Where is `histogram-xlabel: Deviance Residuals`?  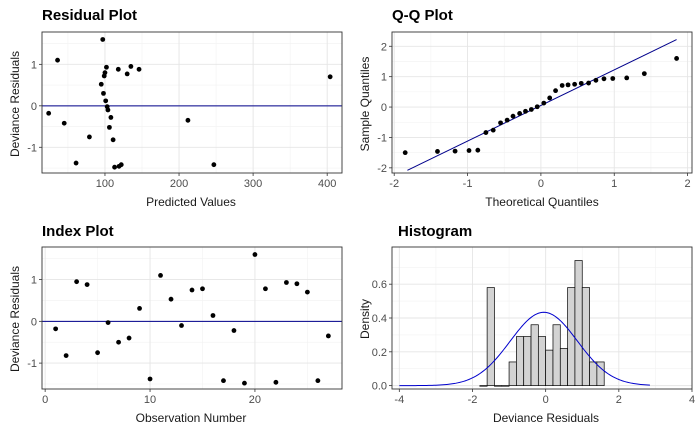 histogram-xlabel: Deviance Residuals is located at coordinates (546, 418).